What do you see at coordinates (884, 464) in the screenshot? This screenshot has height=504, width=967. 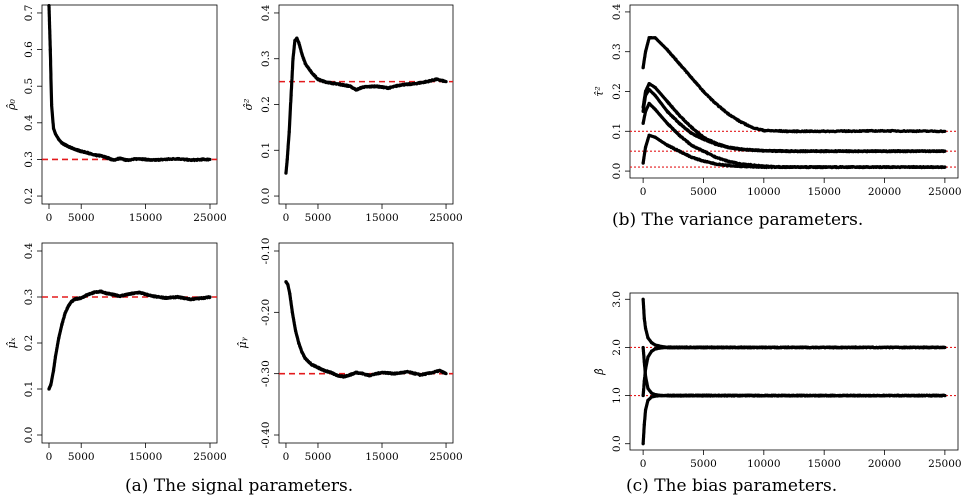 I see `x-tick-label: 20000` at bounding box center [884, 464].